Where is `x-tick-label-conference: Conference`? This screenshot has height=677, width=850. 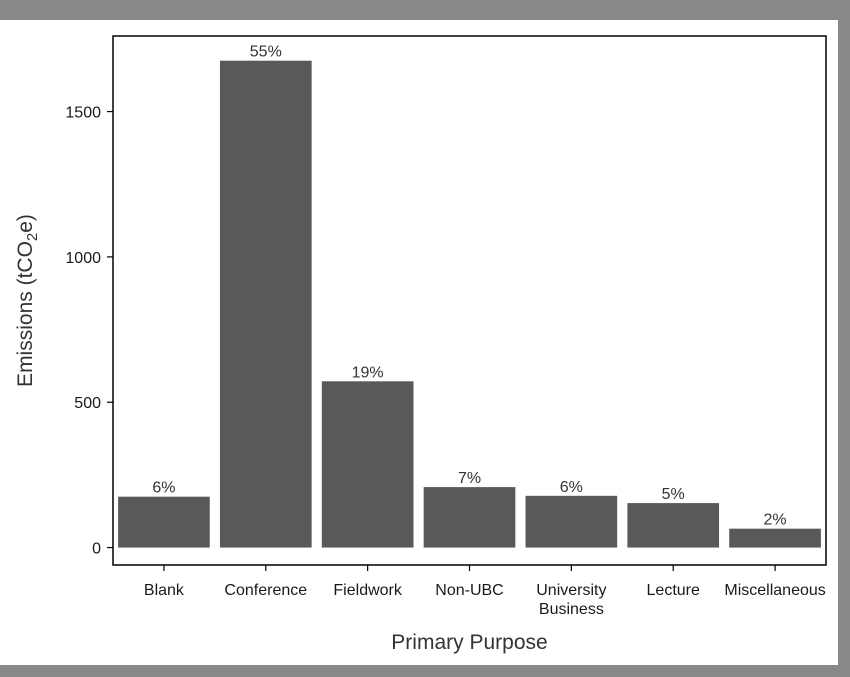 x-tick-label-conference: Conference is located at coordinates (265, 590).